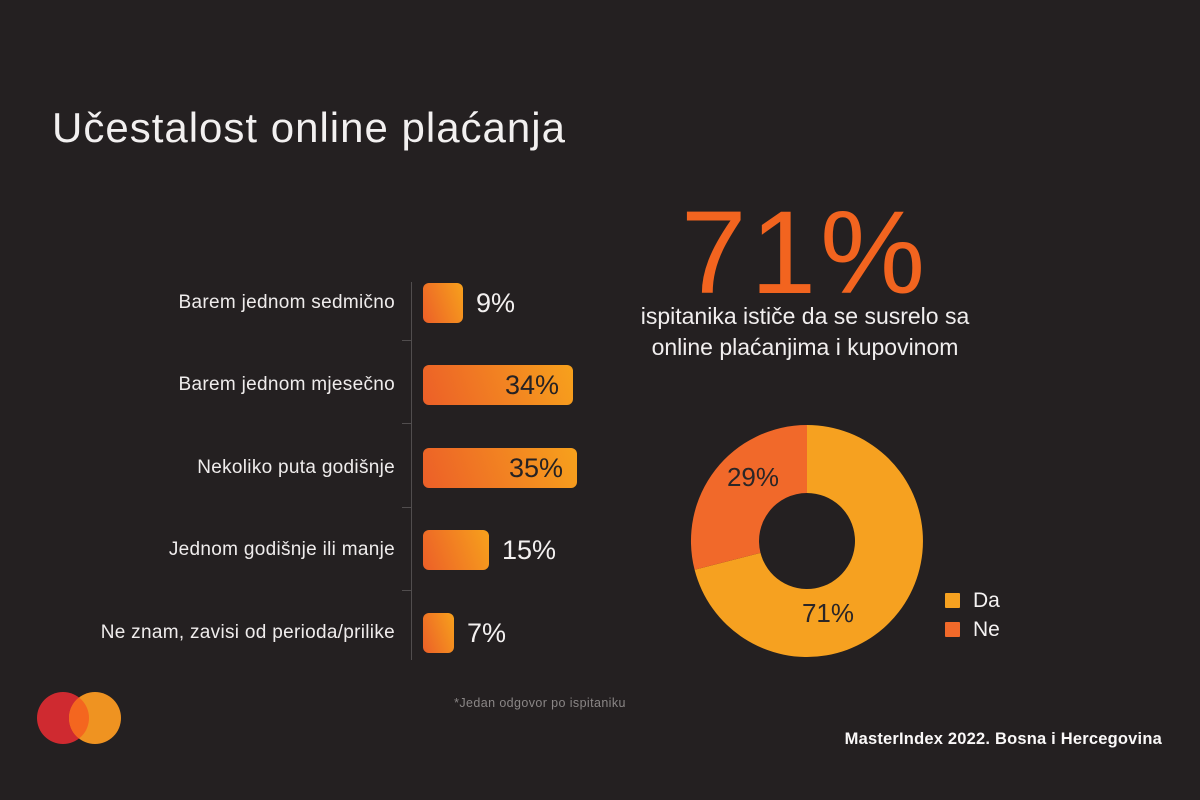 Image resolution: width=1200 pixels, height=800 pixels. What do you see at coordinates (540, 703) in the screenshot?
I see `footnote: *Jedan odgovor po ispitaniku` at bounding box center [540, 703].